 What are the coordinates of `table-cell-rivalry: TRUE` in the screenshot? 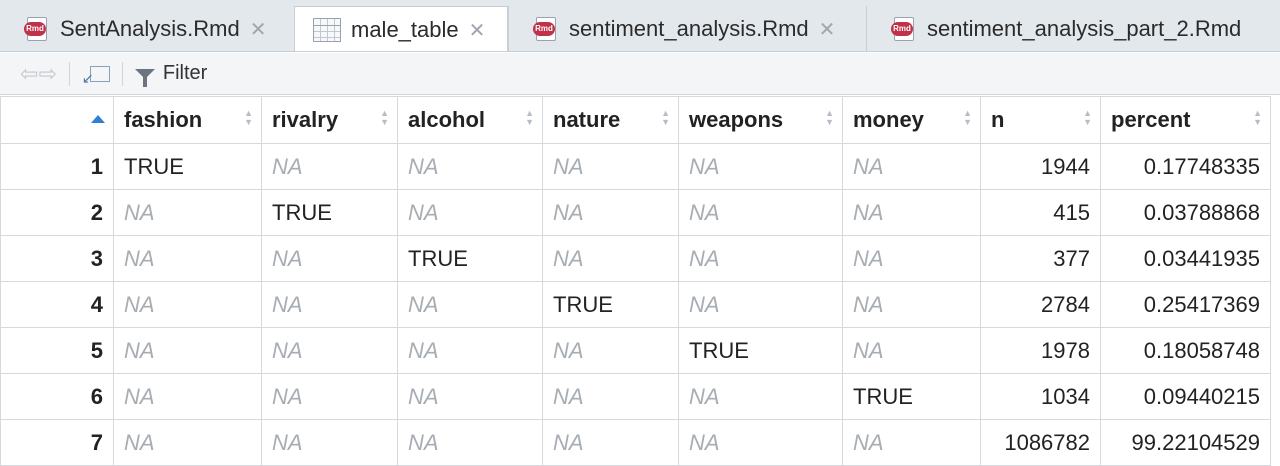 It's located at (329, 212).